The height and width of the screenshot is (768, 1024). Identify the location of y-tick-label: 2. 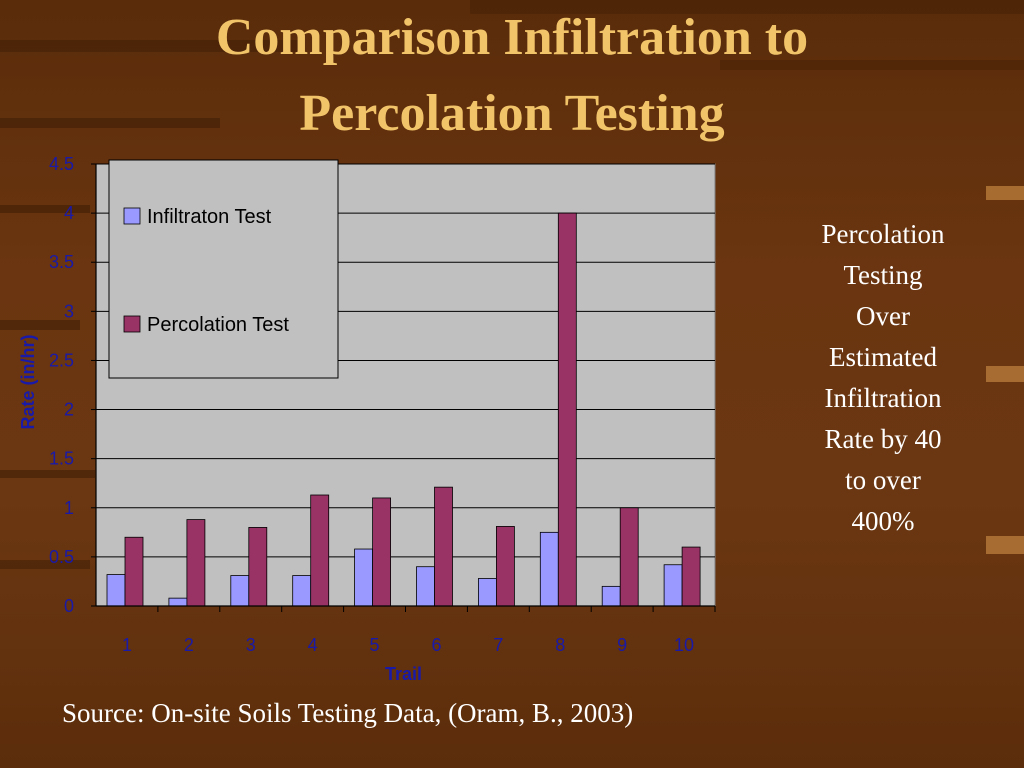
(69, 410).